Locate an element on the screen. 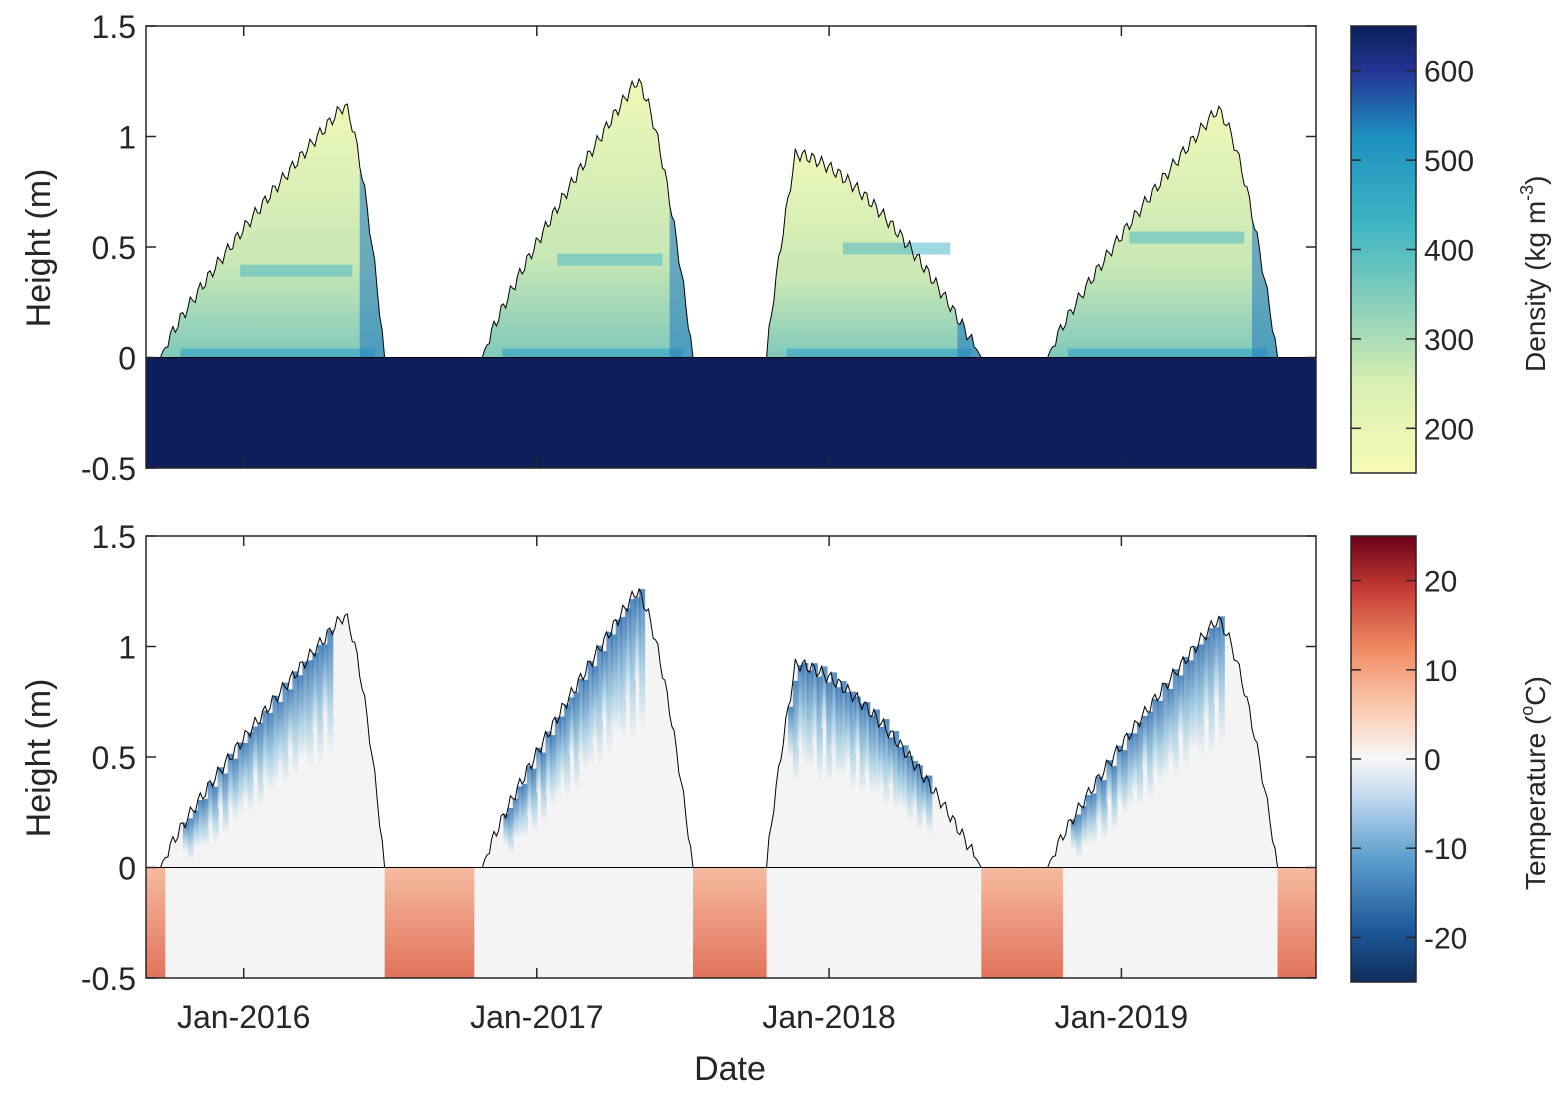 This screenshot has width=1561, height=1093. basal-layer-band is located at coordinates (592, 353).